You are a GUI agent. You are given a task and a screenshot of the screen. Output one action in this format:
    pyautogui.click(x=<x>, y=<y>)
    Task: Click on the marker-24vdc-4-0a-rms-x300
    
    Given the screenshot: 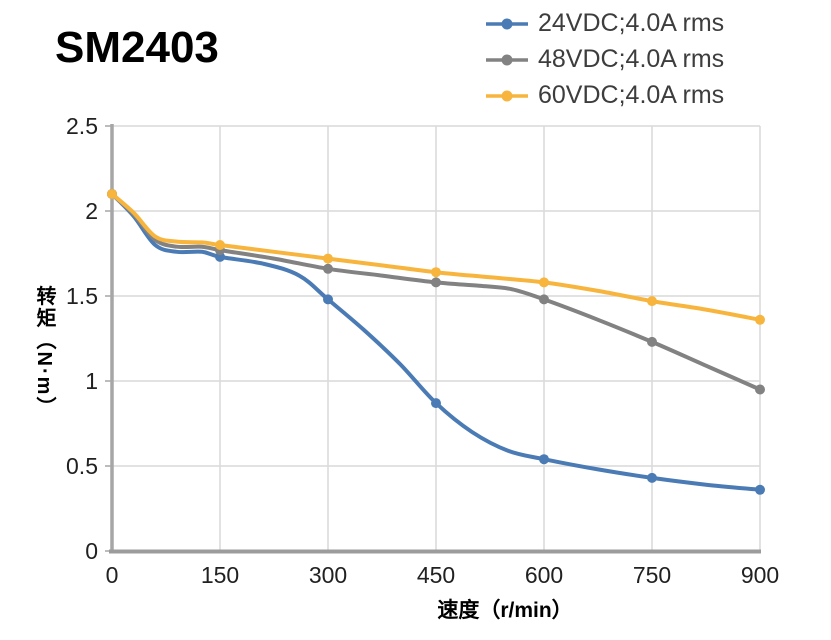 What is the action you would take?
    pyautogui.click(x=328, y=299)
    